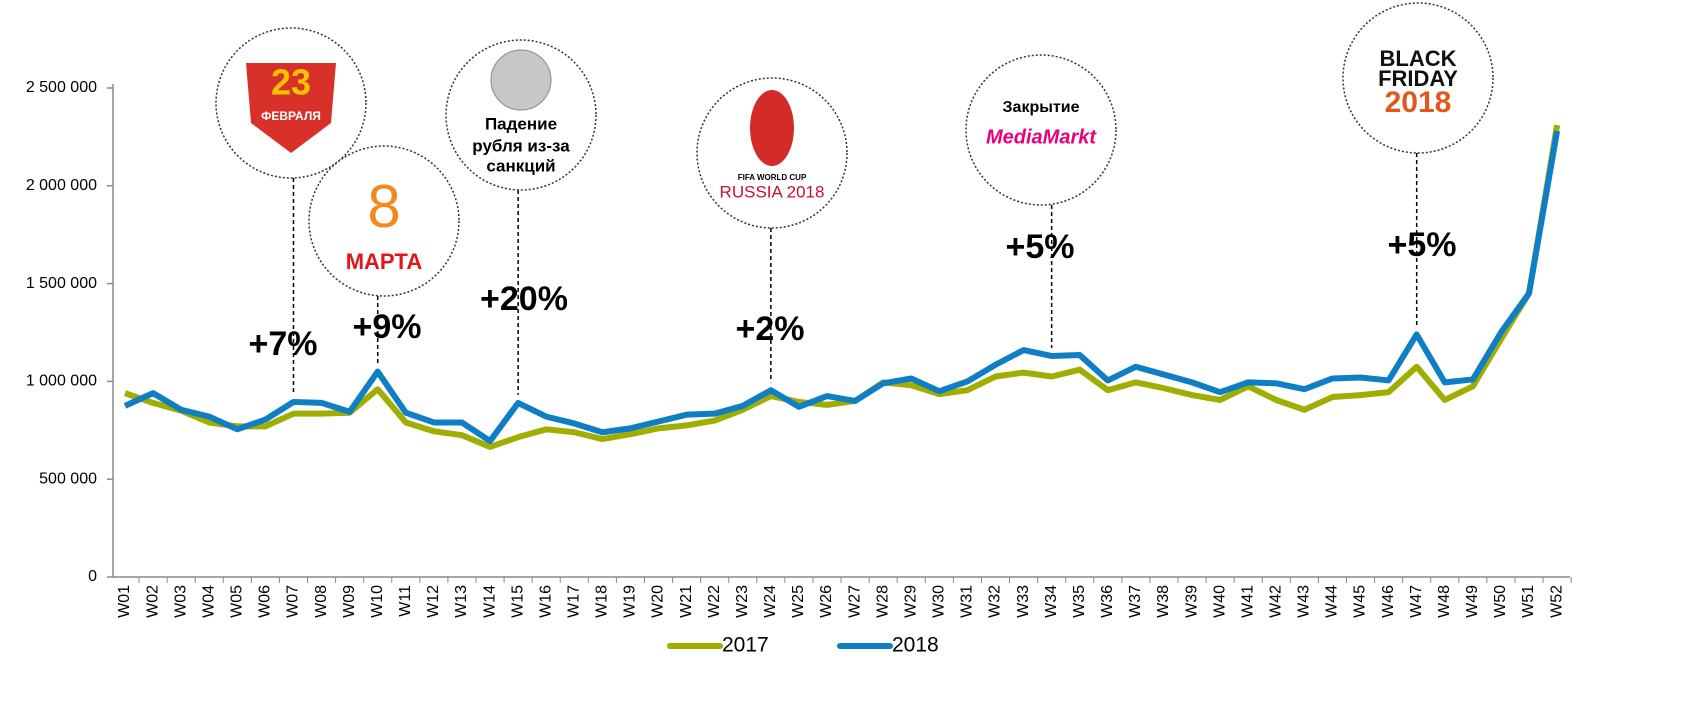 The height and width of the screenshot is (711, 1688). I want to click on annotation-caption: санкций, so click(520, 165).